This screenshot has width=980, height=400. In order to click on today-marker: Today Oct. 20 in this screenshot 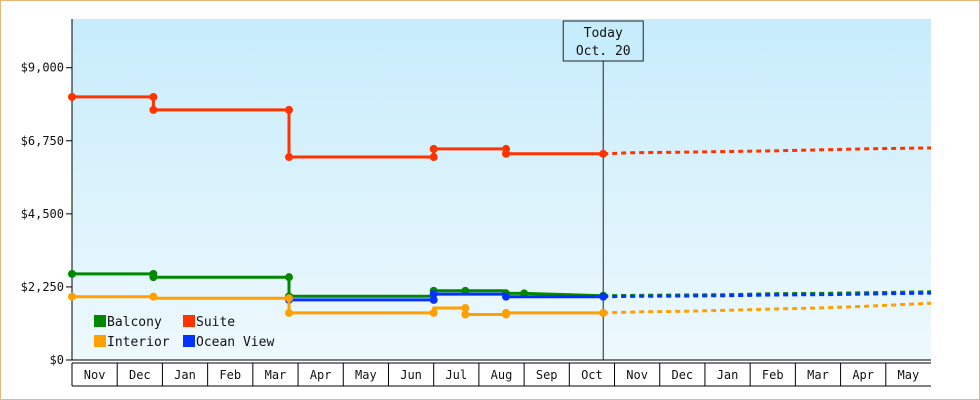, I will do `click(603, 190)`.